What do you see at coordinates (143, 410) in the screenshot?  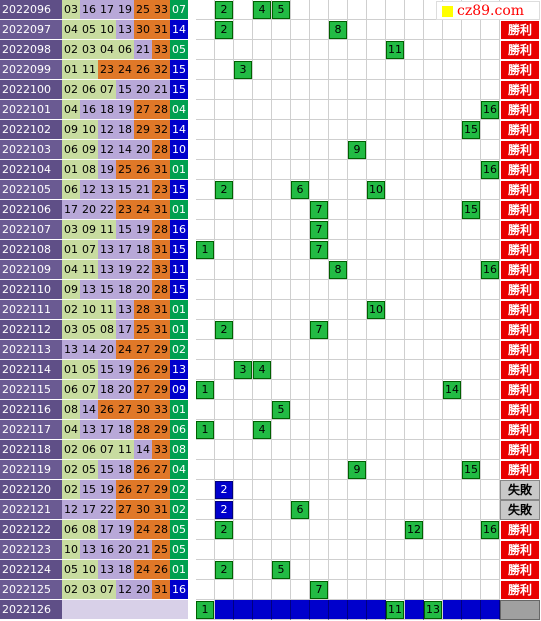 I see `number-cell: 30` at bounding box center [143, 410].